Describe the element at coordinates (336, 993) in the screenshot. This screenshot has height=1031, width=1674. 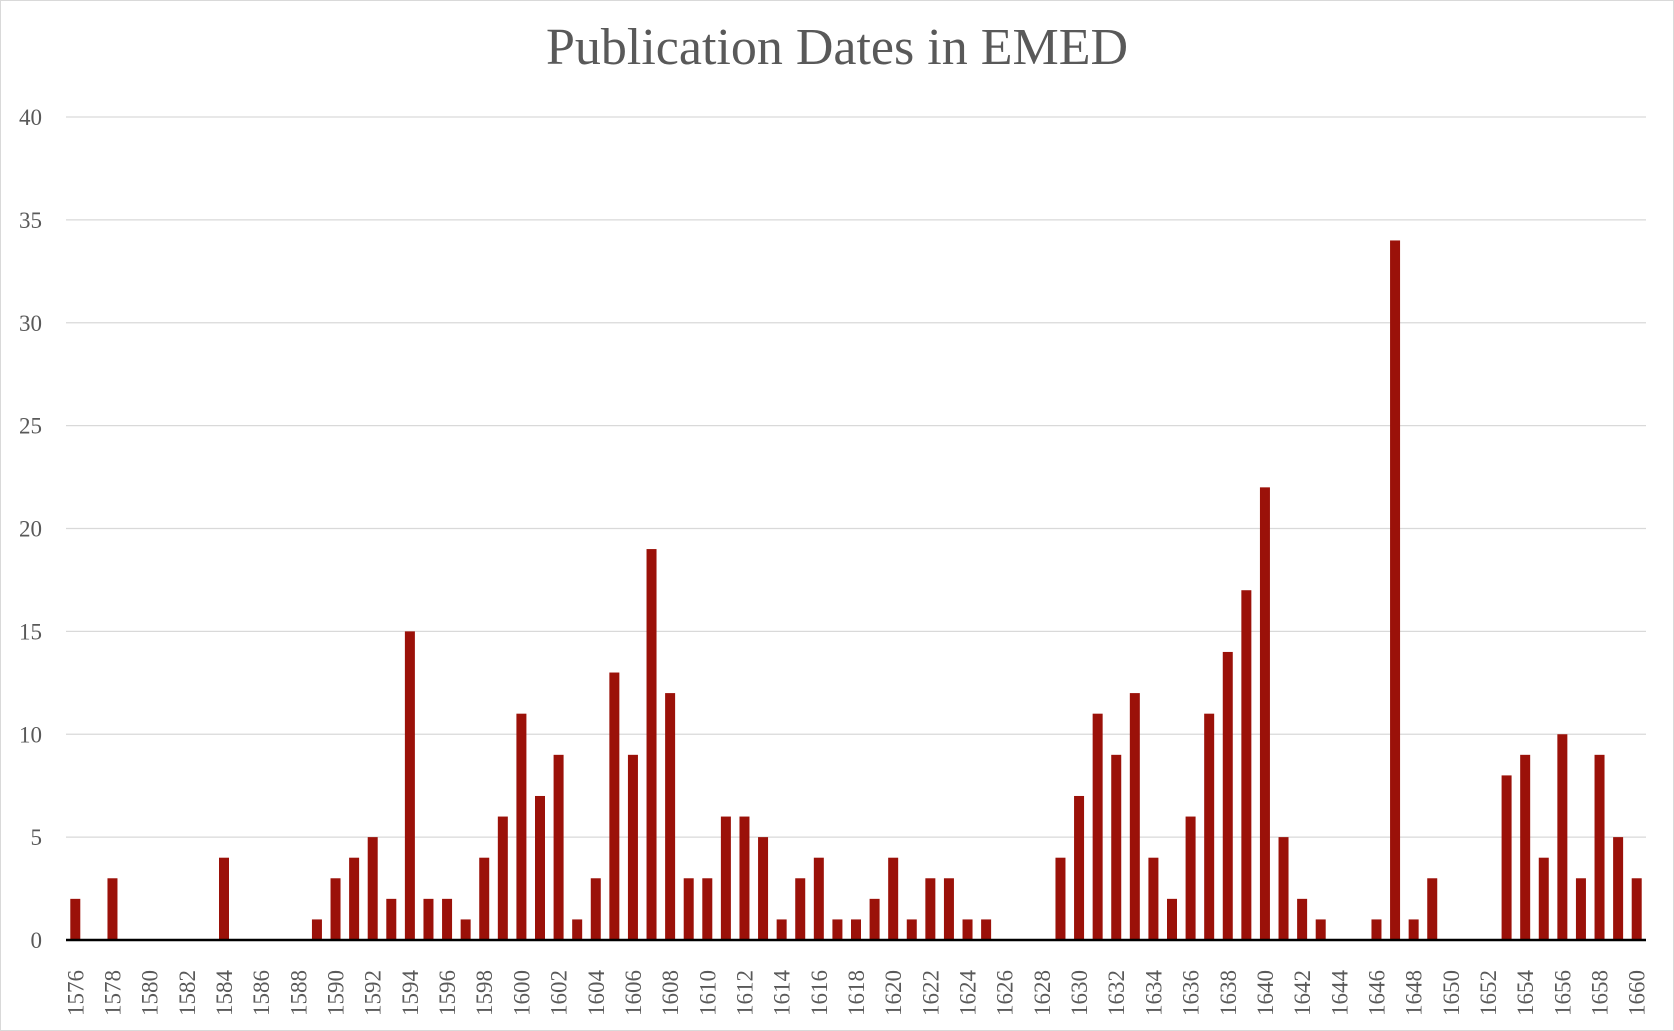
I see `x-tick-label: 1590` at that location.